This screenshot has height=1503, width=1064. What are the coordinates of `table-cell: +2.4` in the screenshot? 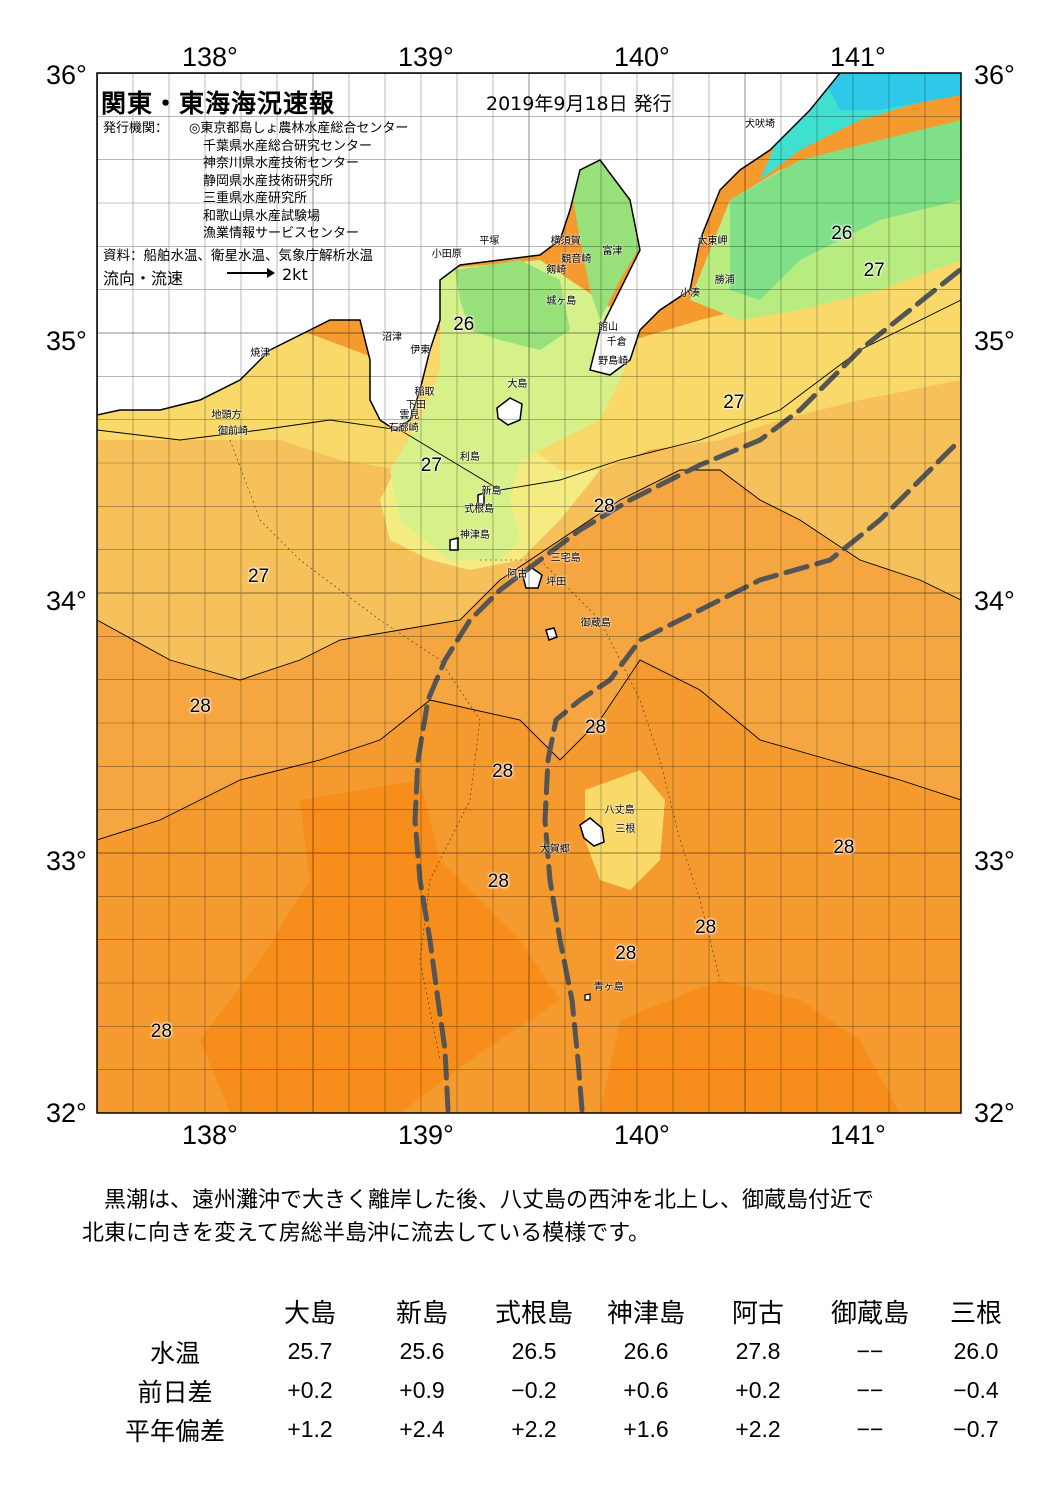 It's located at (422, 1429).